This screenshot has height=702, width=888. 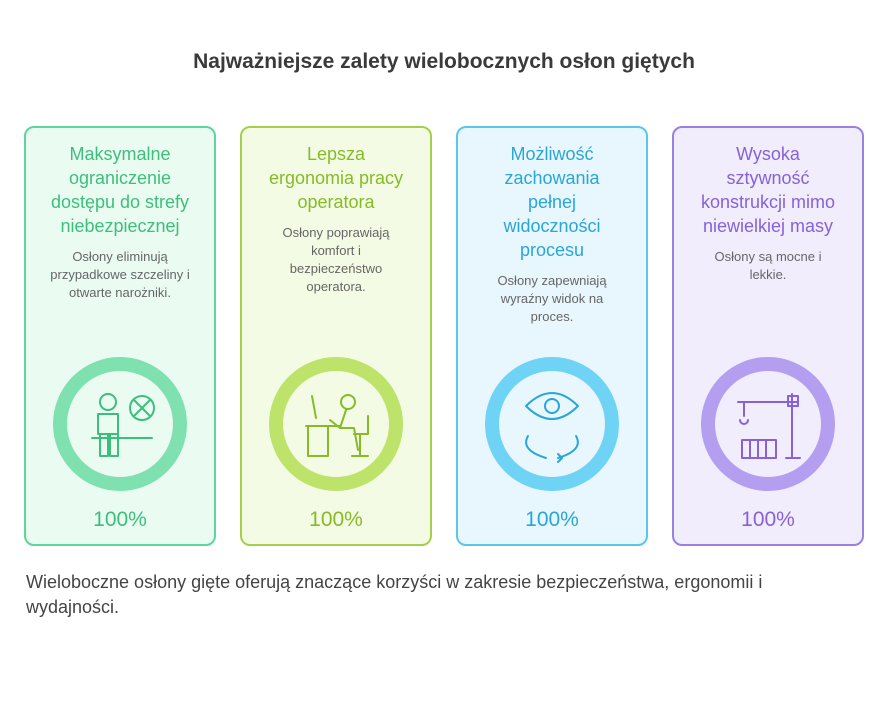 What do you see at coordinates (336, 178) in the screenshot?
I see `card-title: Lepsza ergonomia pracy operatora` at bounding box center [336, 178].